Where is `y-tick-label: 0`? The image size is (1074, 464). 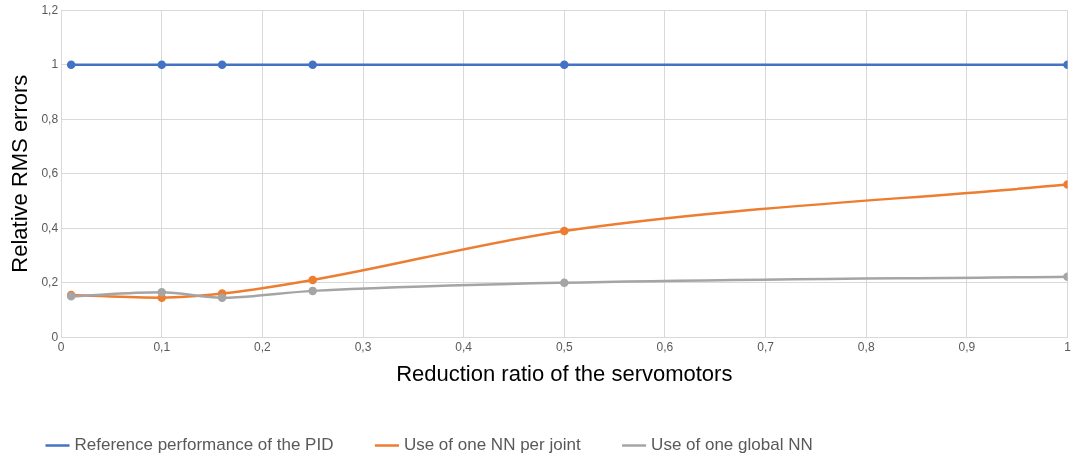 y-tick-label: 0 is located at coordinates (55, 336).